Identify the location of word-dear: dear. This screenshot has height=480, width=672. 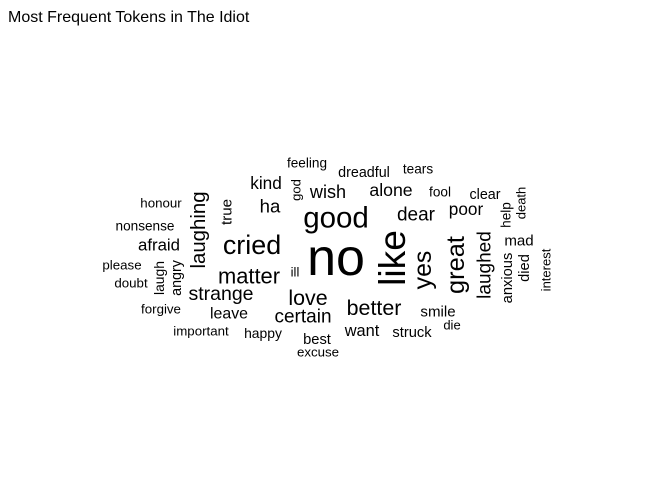
(416, 215).